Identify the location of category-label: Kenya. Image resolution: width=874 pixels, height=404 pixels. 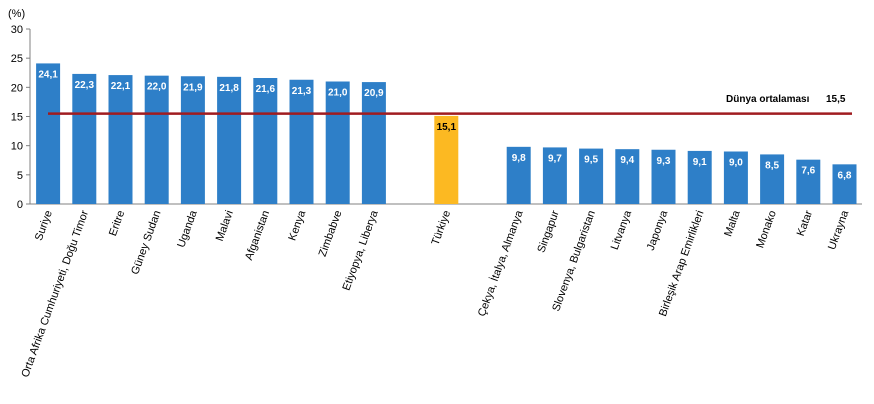
(297, 225).